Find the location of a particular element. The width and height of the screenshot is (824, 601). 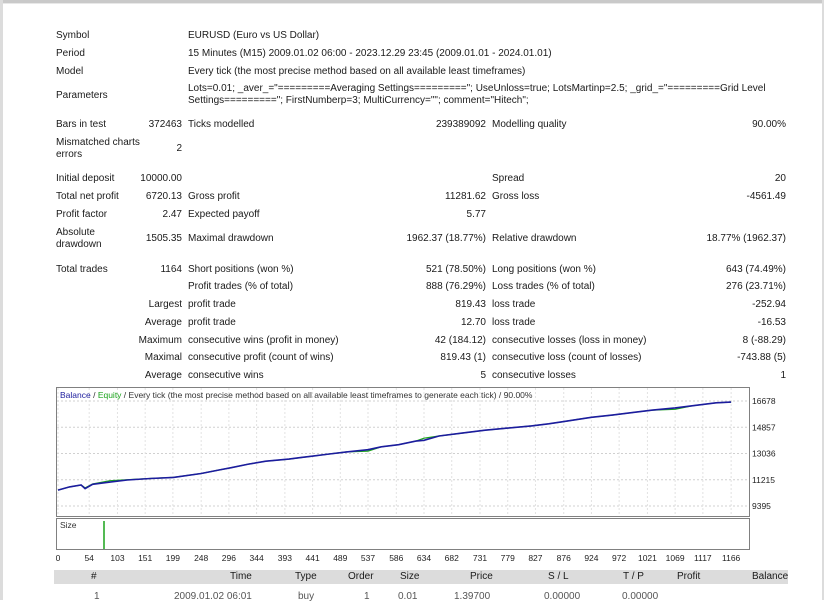

x-tick-label: 682 is located at coordinates (452, 558).